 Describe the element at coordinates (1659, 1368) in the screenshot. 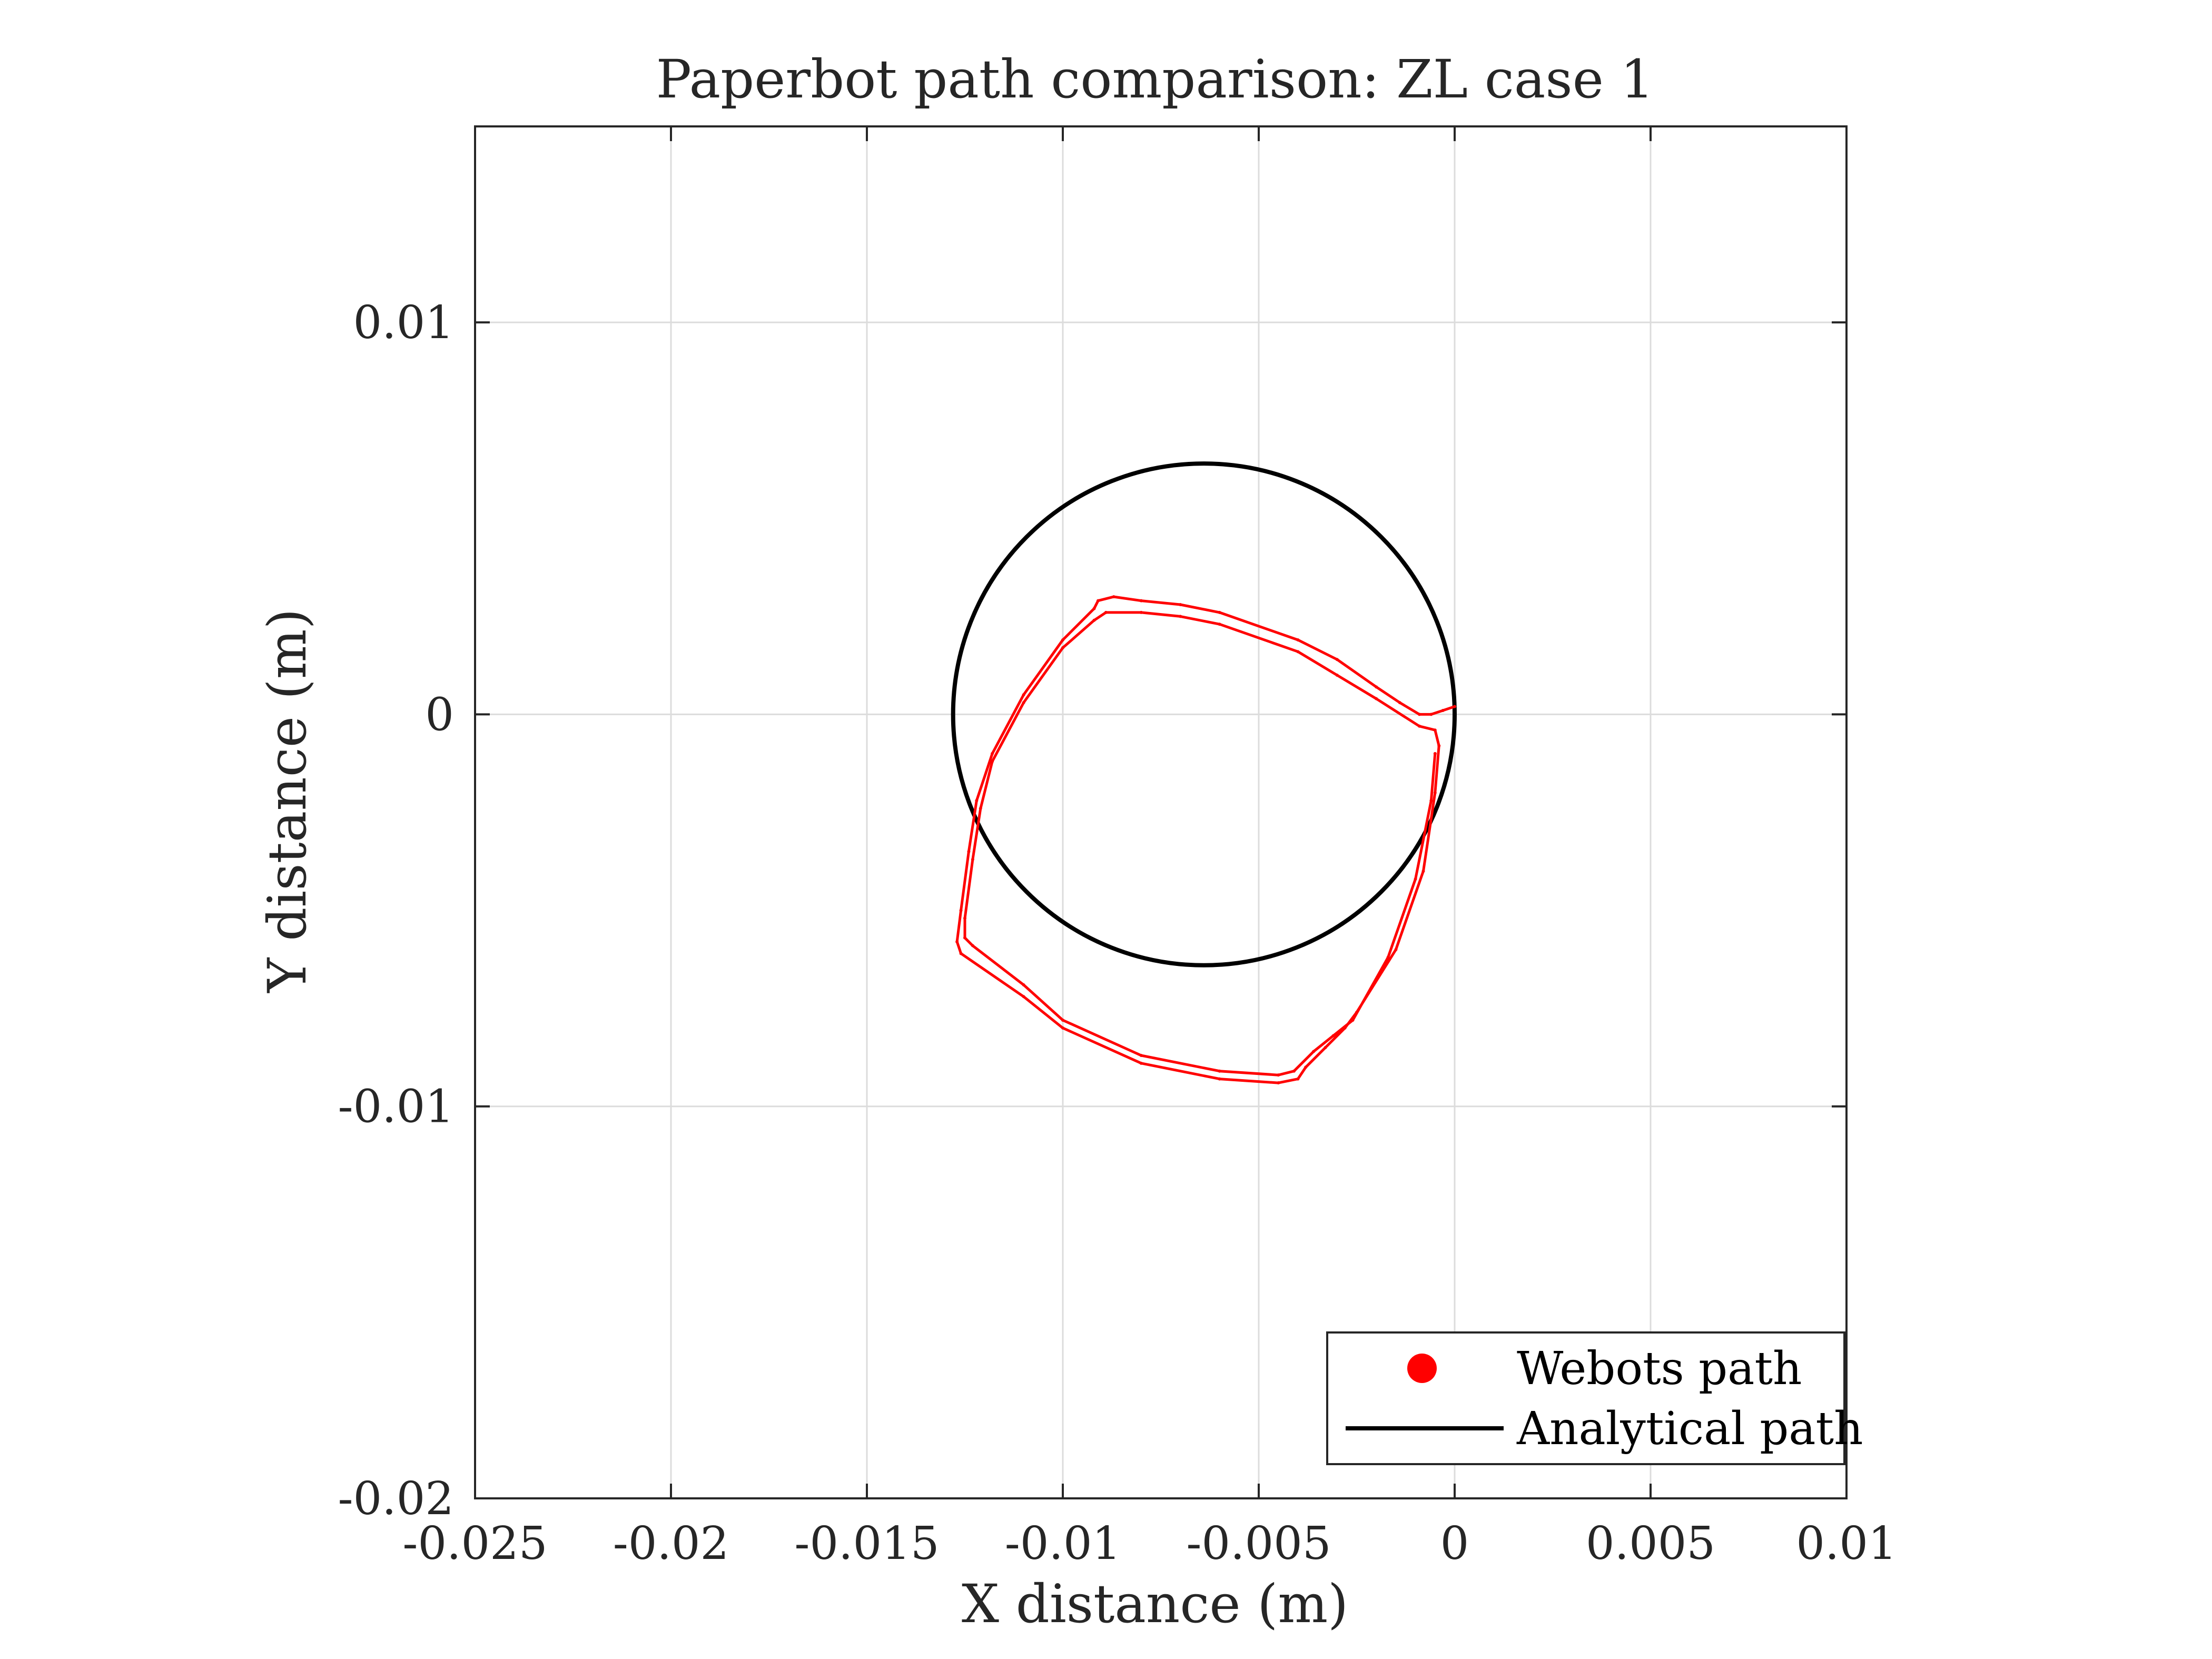

I see `legend-webots-label: Webots path` at that location.